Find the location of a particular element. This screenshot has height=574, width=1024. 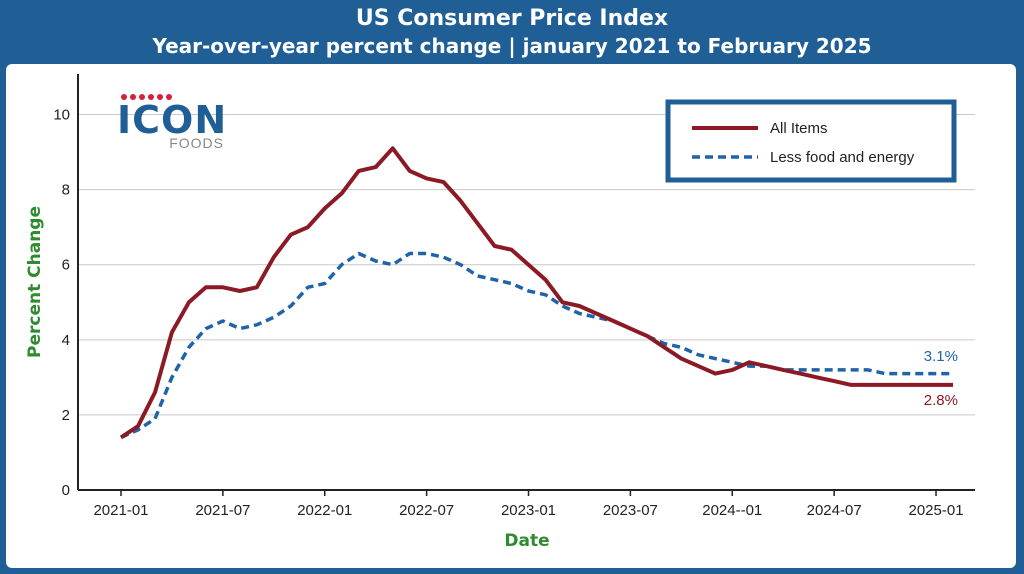

y-tick-label: 6 is located at coordinates (66, 265).